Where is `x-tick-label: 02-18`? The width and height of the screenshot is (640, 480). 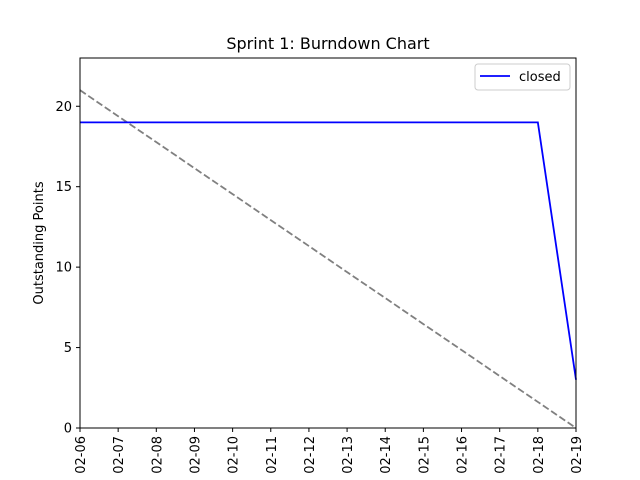 x-tick-label: 02-18 is located at coordinates (539, 455).